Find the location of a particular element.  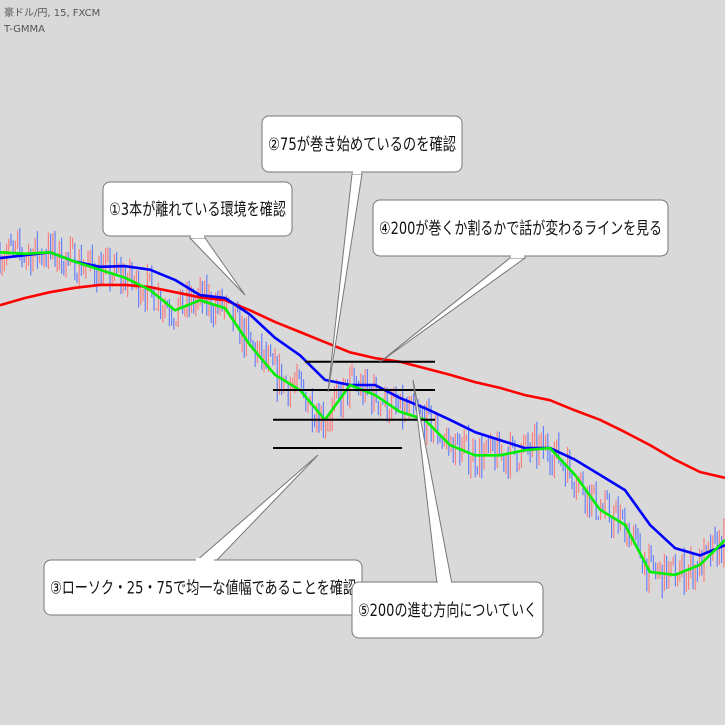

callout-3: ③ローソク・25・75で均一な値幅であることを確認 is located at coordinates (203, 535).